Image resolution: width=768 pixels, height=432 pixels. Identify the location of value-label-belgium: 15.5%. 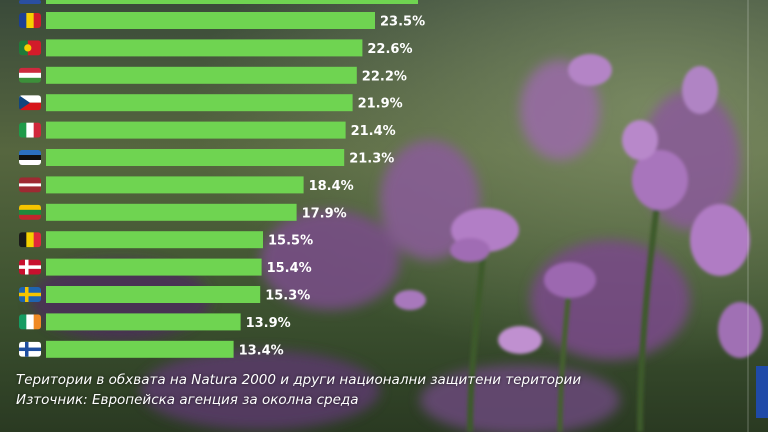
(290, 241).